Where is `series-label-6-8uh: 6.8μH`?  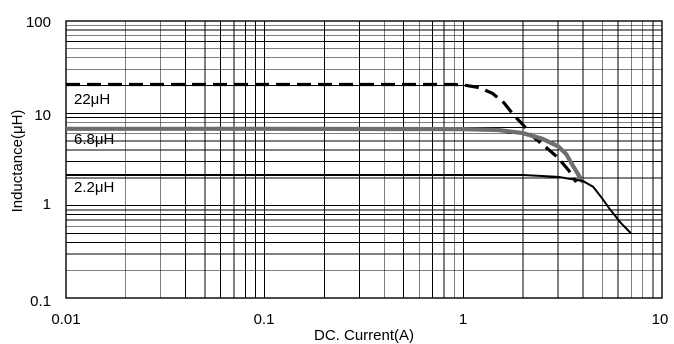 series-label-6-8uh: 6.8μH is located at coordinates (94, 139).